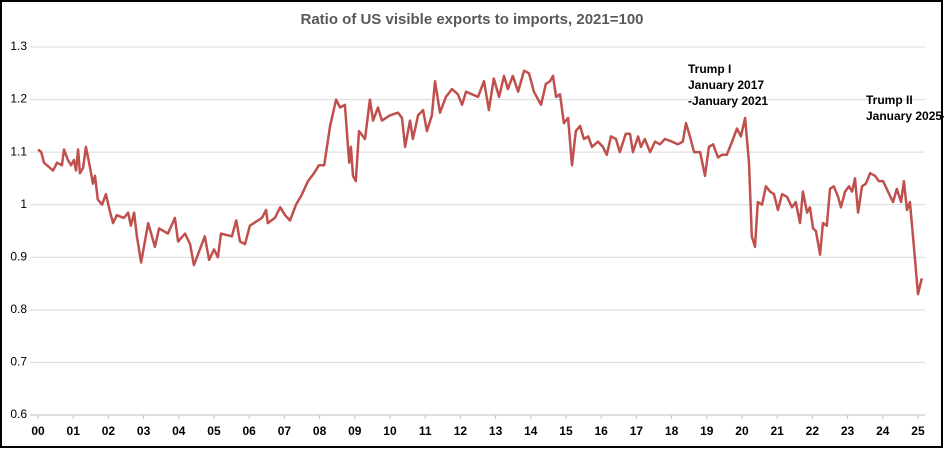 Image resolution: width=944 pixels, height=449 pixels. What do you see at coordinates (18, 309) in the screenshot?
I see `y-tick-label: 0.8` at bounding box center [18, 309].